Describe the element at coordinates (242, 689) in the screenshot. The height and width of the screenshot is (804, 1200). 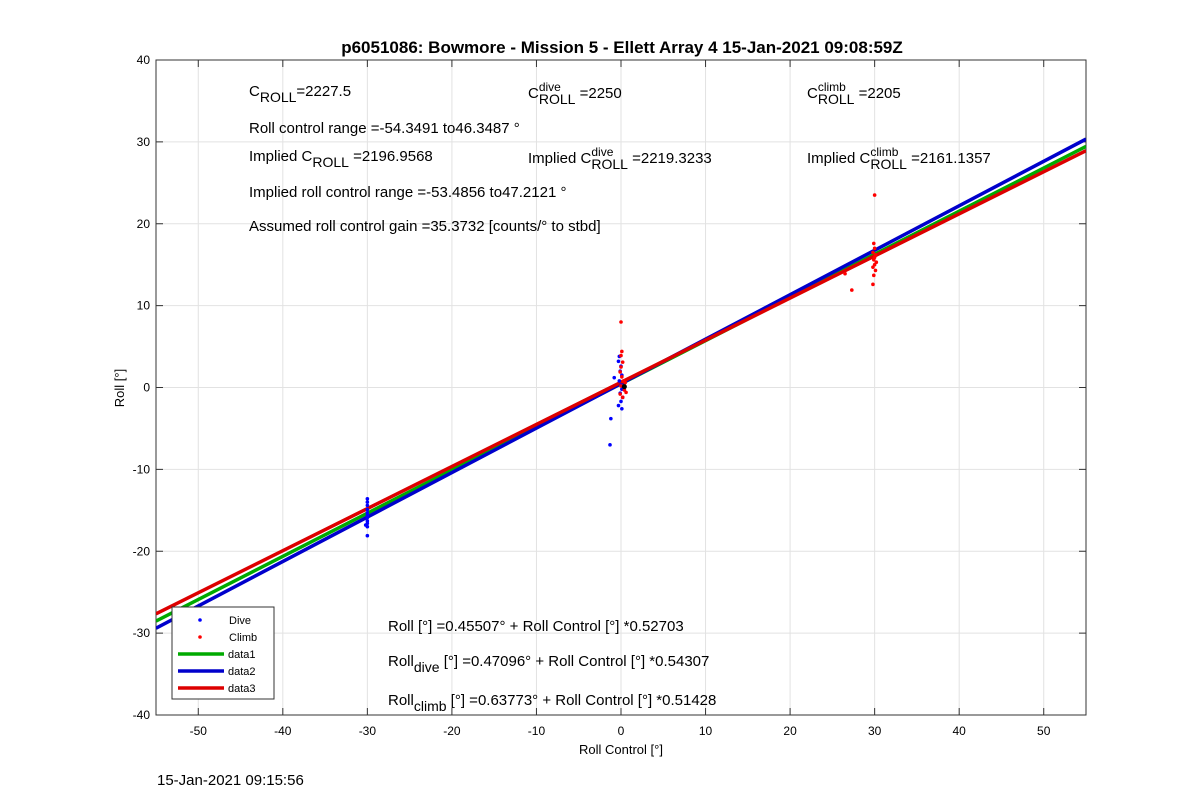
I see `legend-label: data3` at that location.